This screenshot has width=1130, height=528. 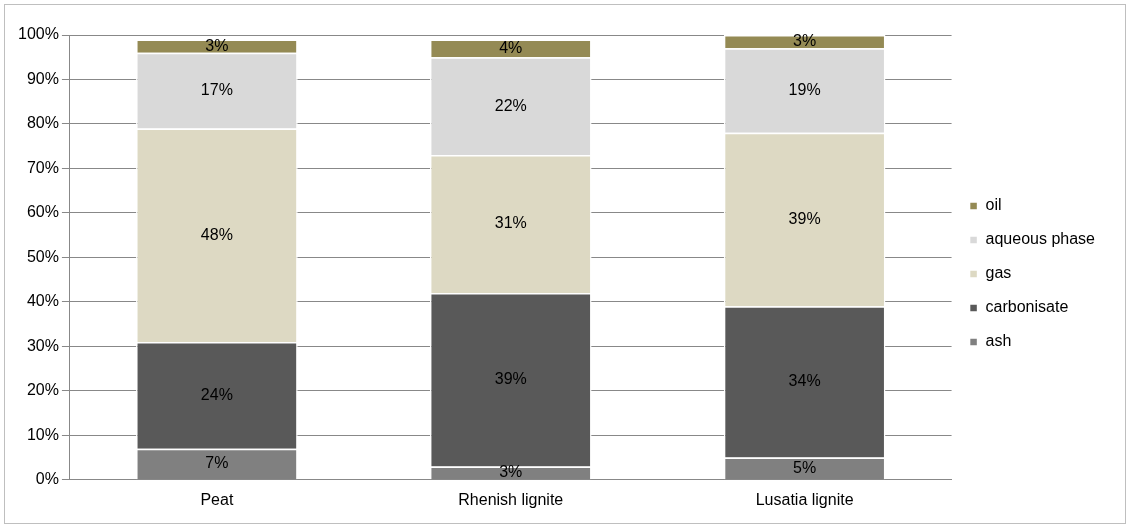 What do you see at coordinates (804, 499) in the screenshot?
I see `x-tick-label: Lusatia lignite` at bounding box center [804, 499].